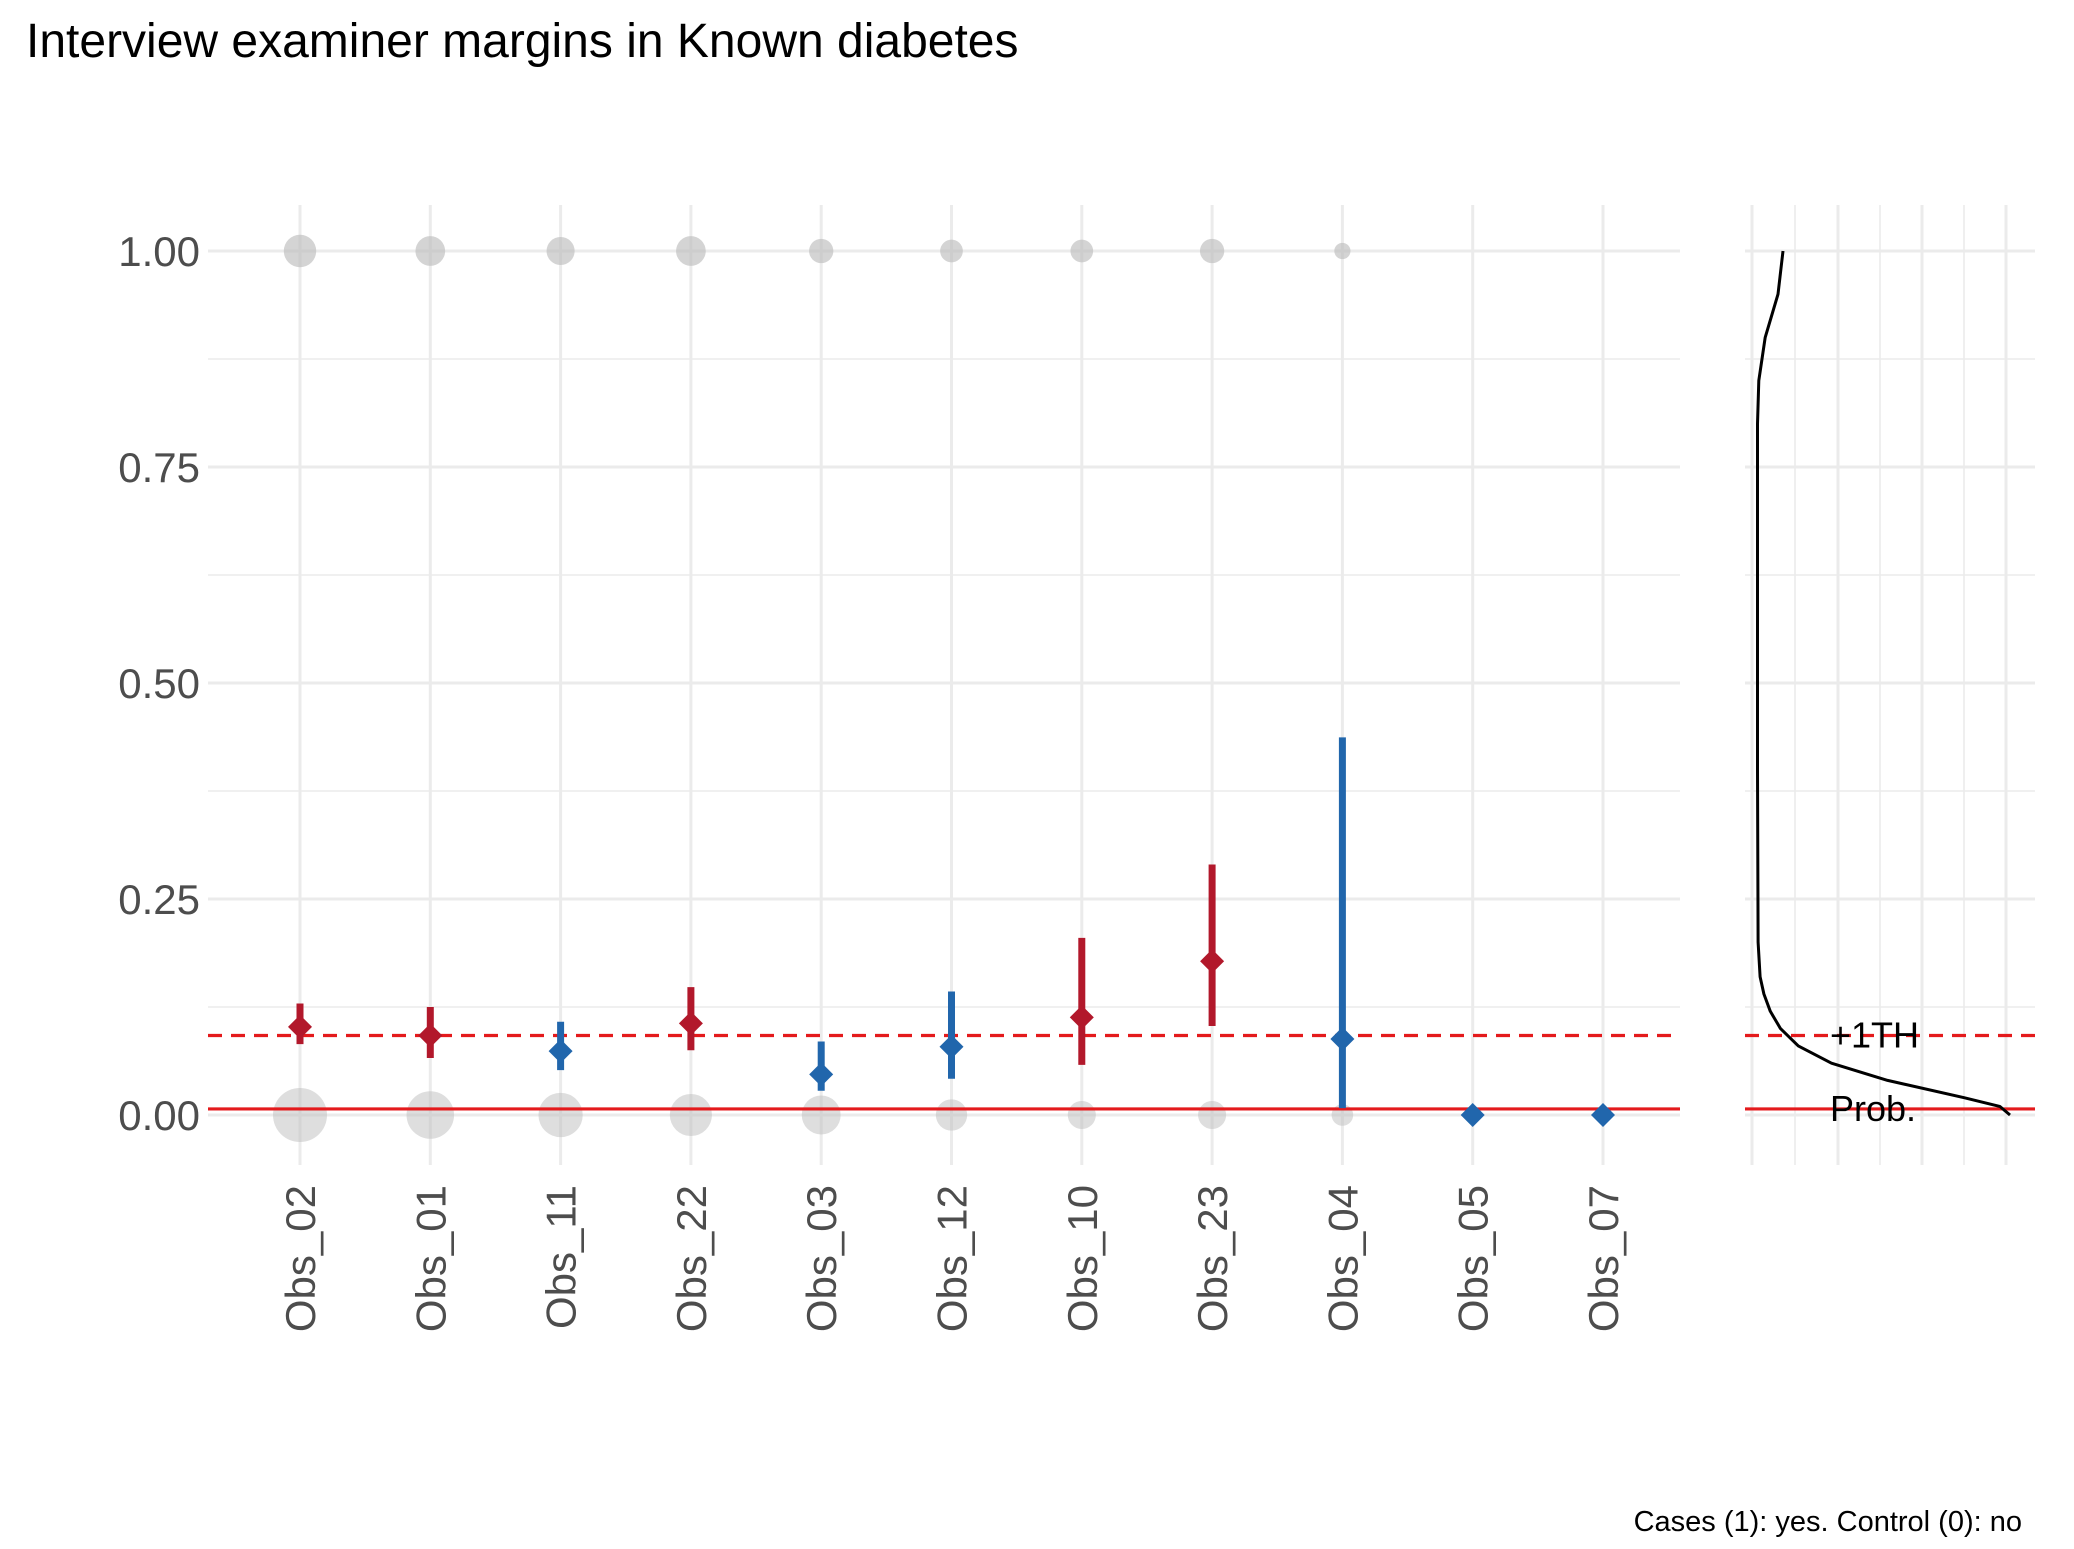  What do you see at coordinates (1212, 1258) in the screenshot?
I see `x-tick-label: Obs_23` at bounding box center [1212, 1258].